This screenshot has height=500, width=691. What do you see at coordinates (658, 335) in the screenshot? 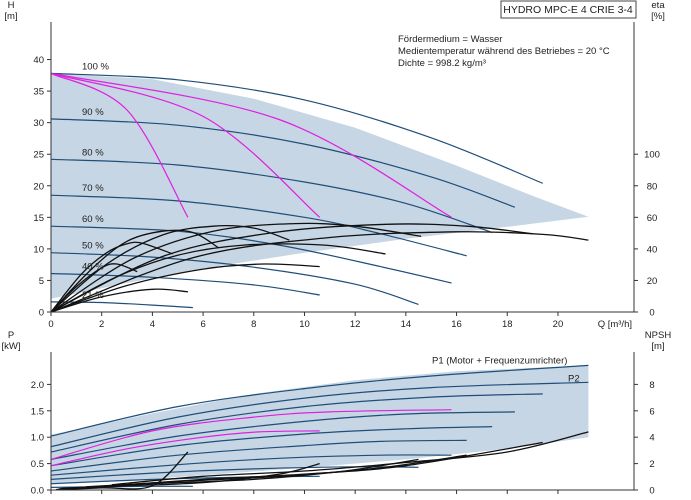
I see `y2-axis-title: NPSH` at bounding box center [658, 335].